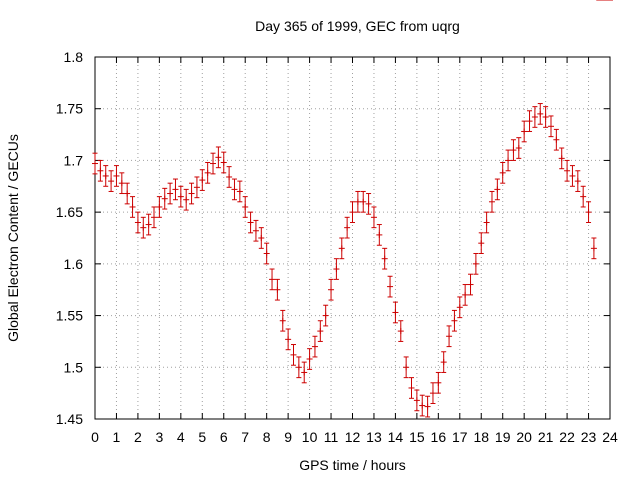  I want to click on x-tick-label: 9, so click(288, 437).